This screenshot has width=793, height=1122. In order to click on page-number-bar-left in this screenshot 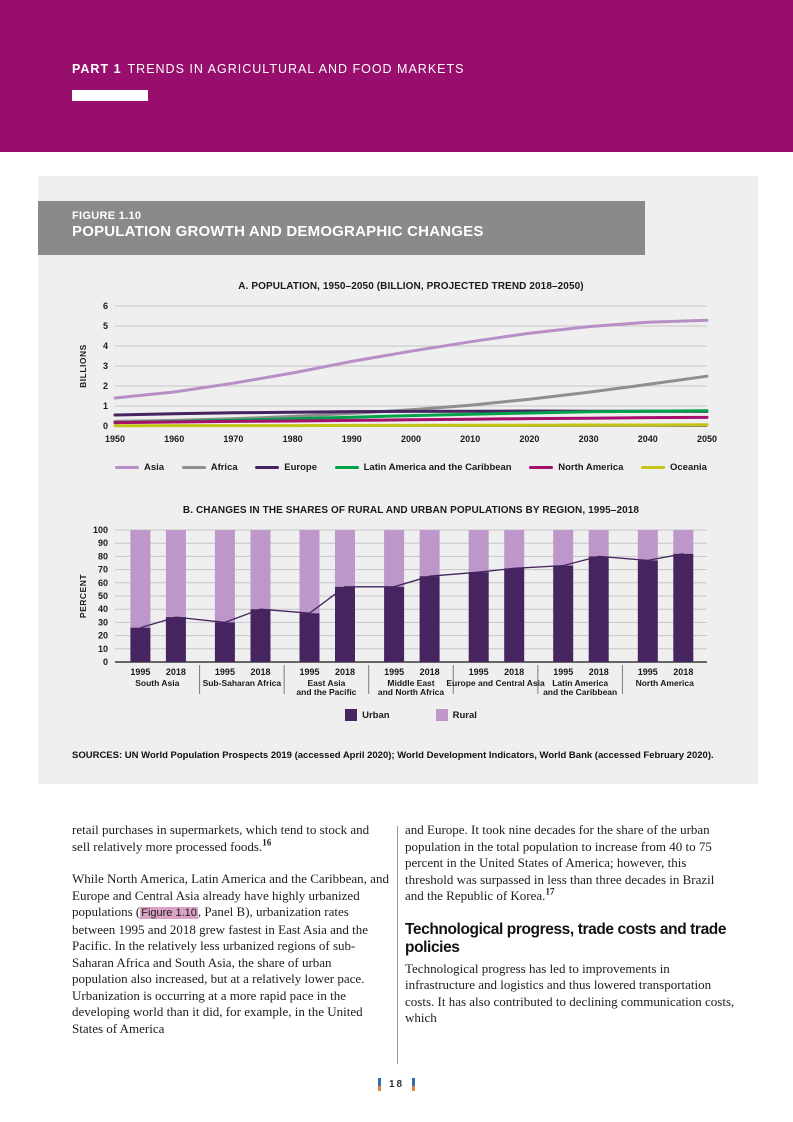, I will do `click(379, 1084)`.